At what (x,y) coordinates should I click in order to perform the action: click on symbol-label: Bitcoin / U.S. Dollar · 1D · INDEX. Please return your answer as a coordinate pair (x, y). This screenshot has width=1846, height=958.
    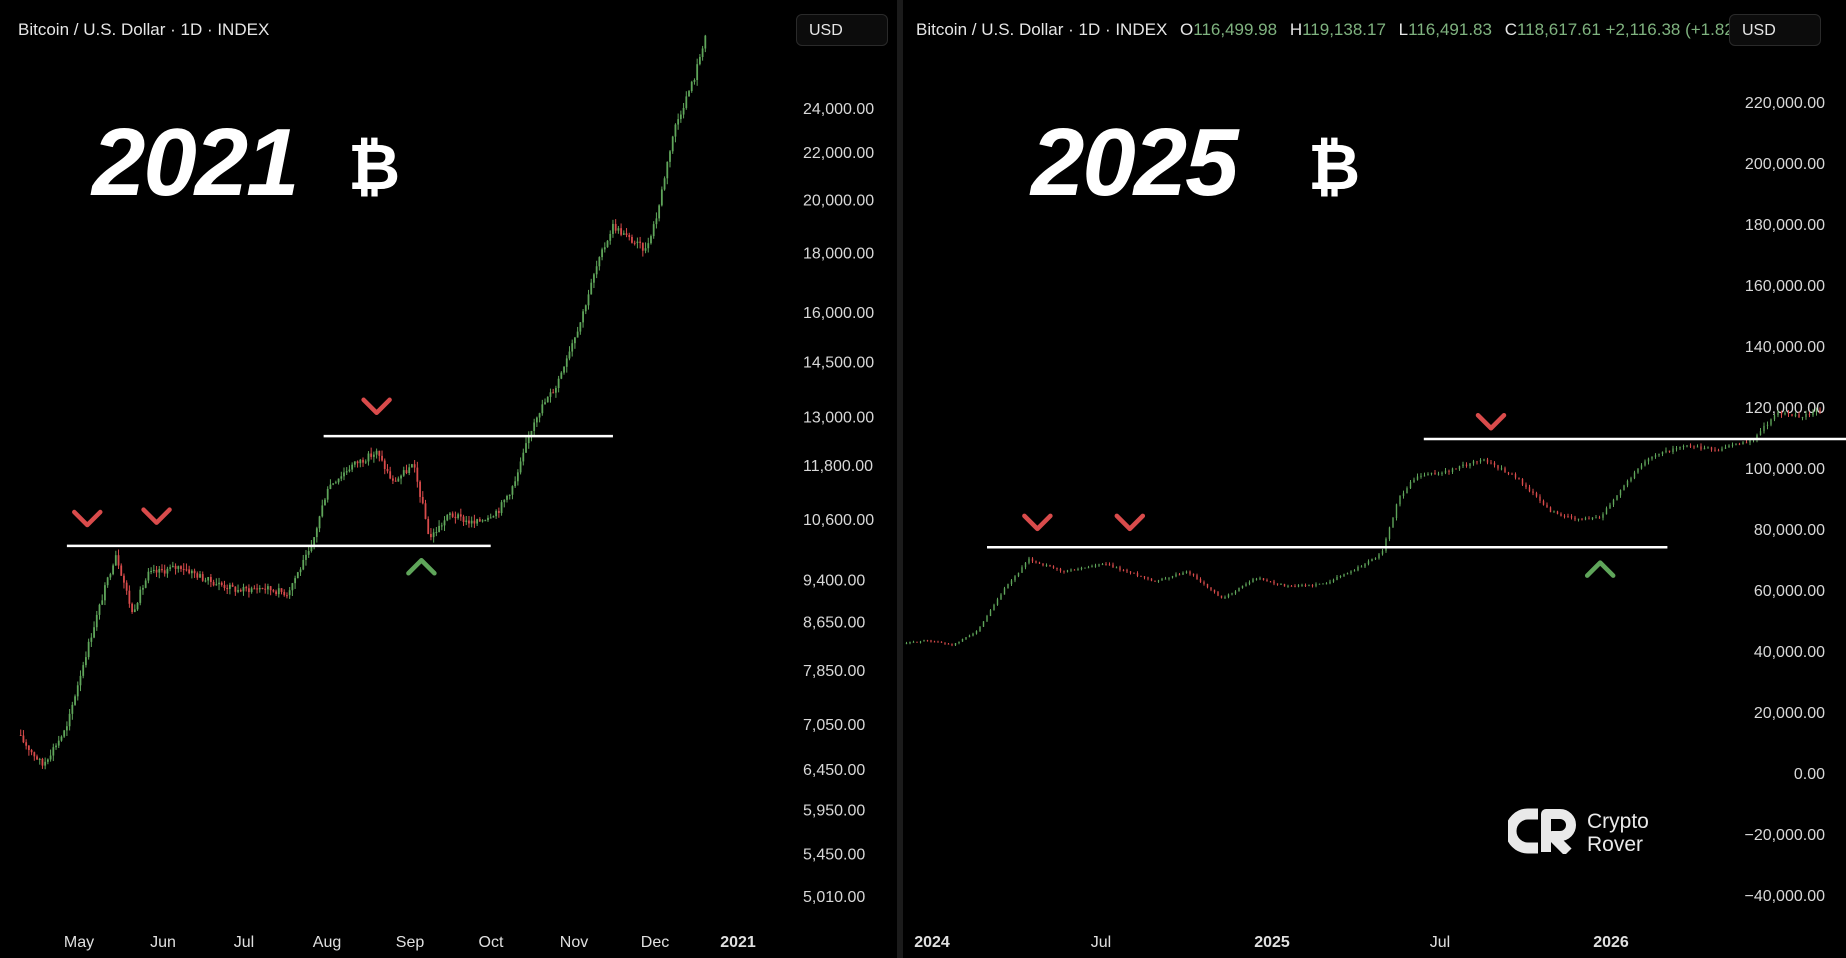
    Looking at the image, I should click on (1042, 29).